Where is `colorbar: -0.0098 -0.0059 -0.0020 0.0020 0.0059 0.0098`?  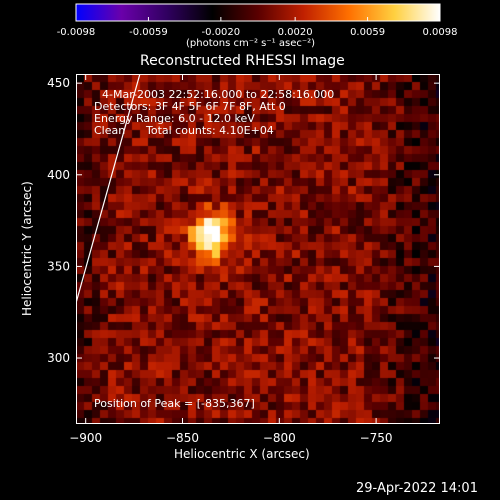
colorbar: -0.0098 -0.0059 -0.0020 0.0020 0.0059 0.0098 is located at coordinates (257, 20).